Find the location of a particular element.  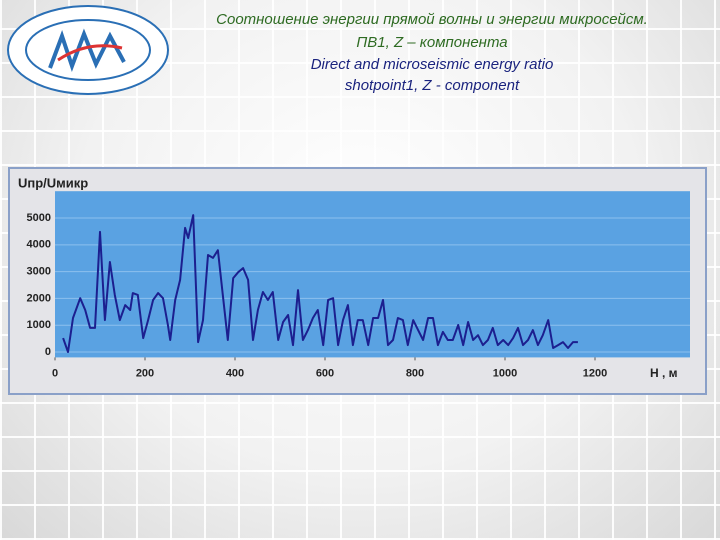

y-tick-label: 4000 is located at coordinates (39, 245).